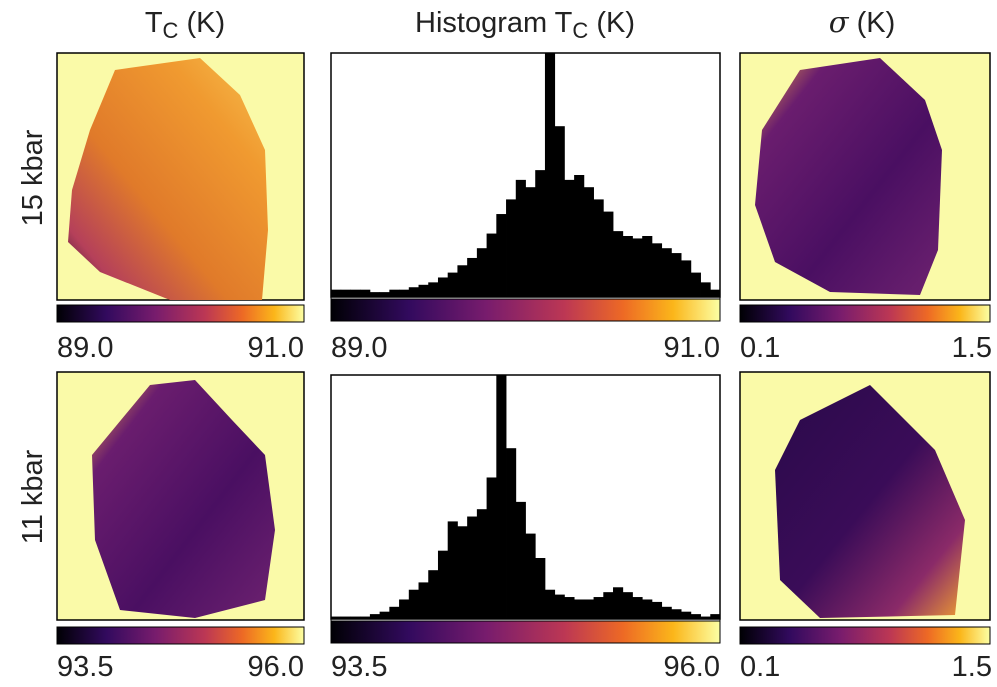 This screenshot has width=997, height=687. Describe the element at coordinates (839, 22) in the screenshot. I see `title-text: σ` at that location.